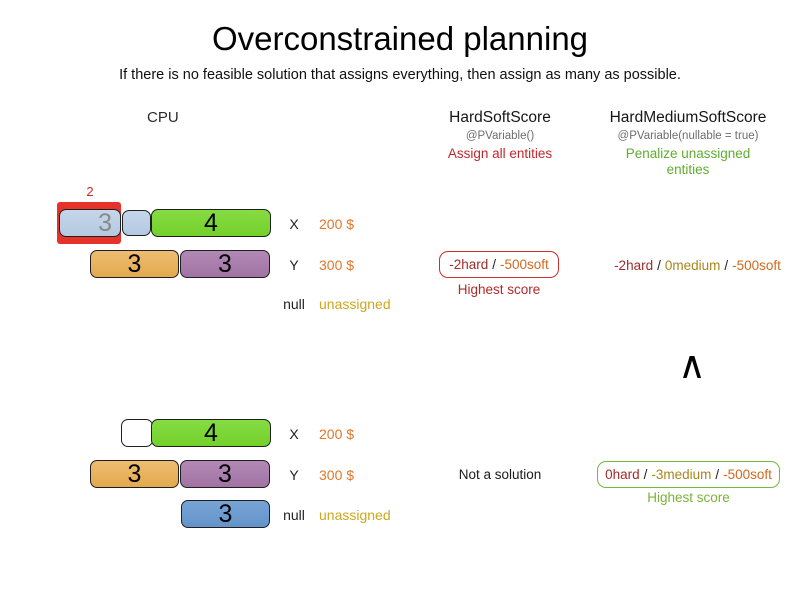  I want to click on overflow-count-label: 2, so click(90, 191).